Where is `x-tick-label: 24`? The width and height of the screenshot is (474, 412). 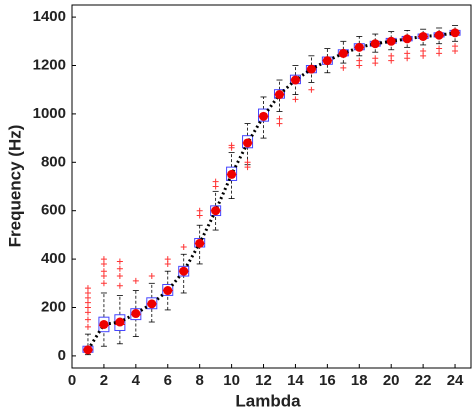
x-tick-label: 24 is located at coordinates (455, 380).